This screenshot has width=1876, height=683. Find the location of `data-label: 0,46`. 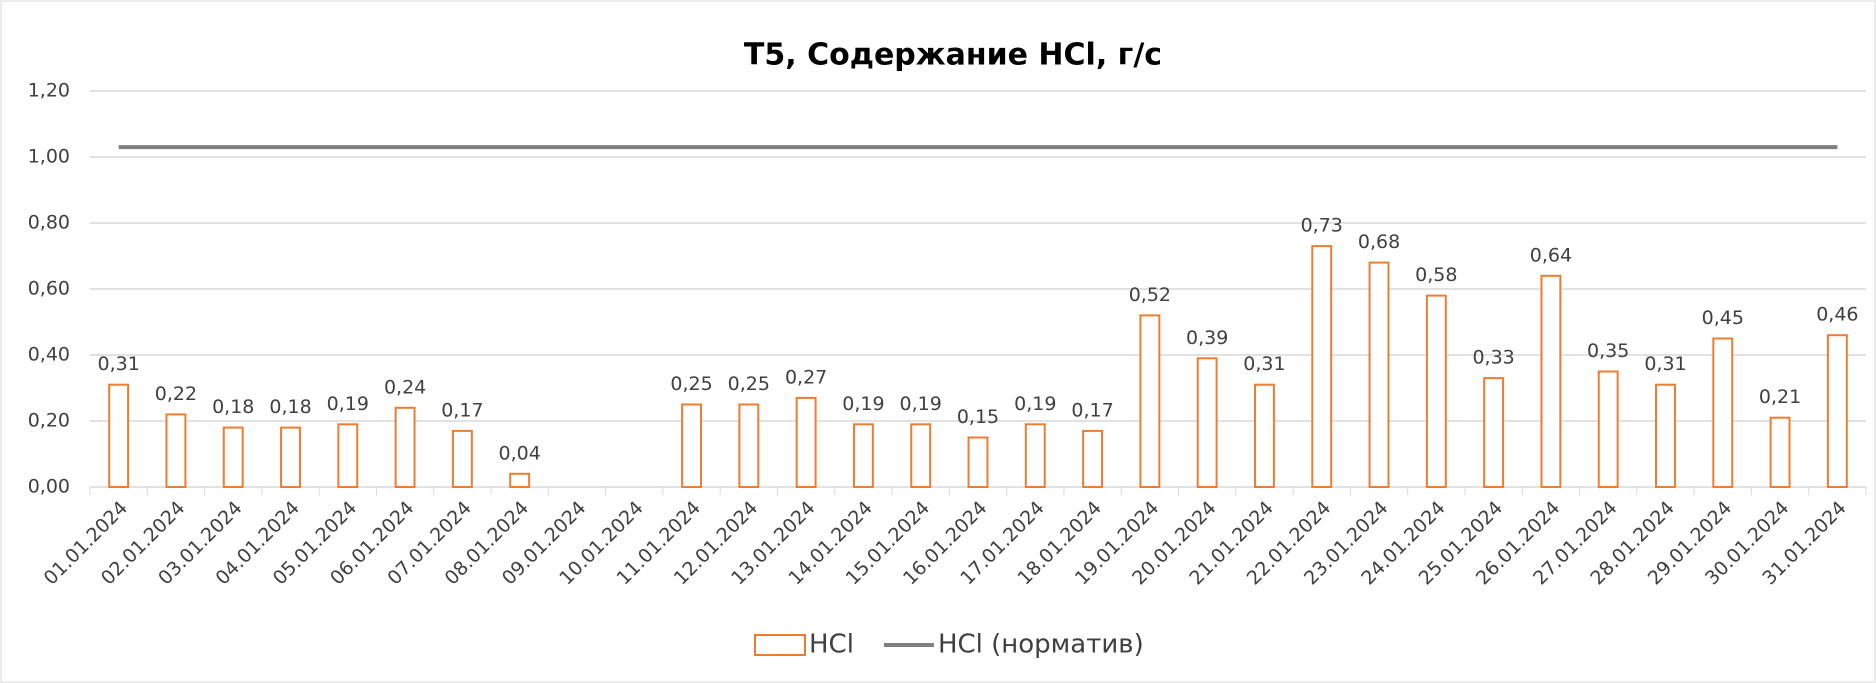

data-label: 0,46 is located at coordinates (1837, 315).